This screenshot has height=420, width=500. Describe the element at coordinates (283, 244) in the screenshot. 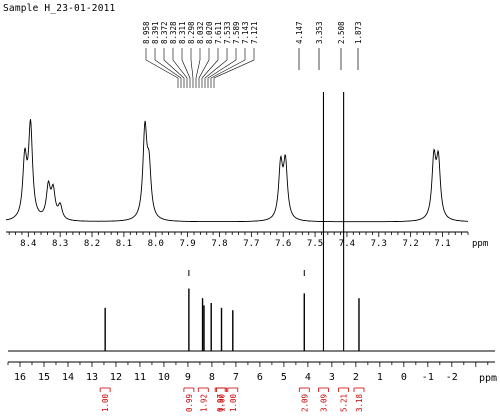

I see `expansion-tick-label: 7.6` at that location.